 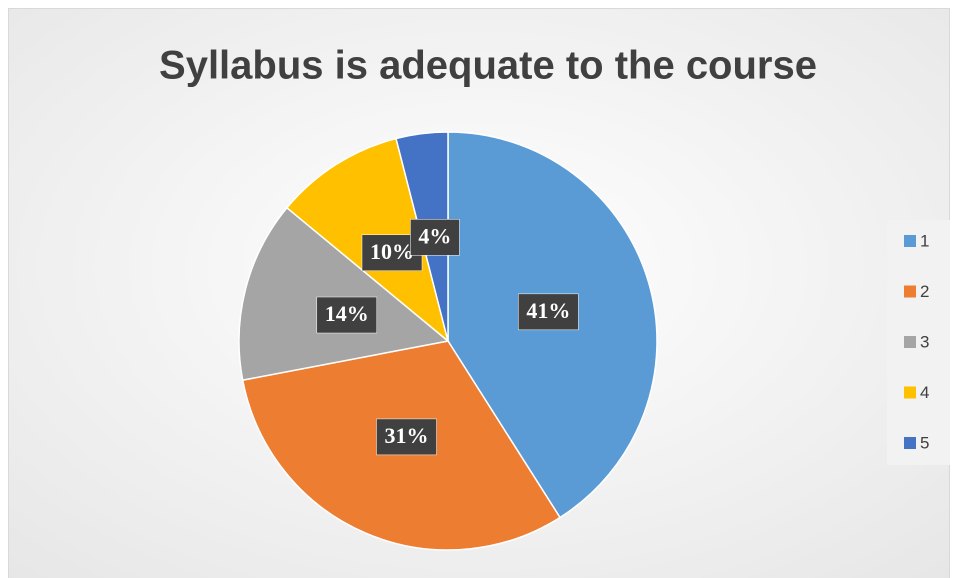 What do you see at coordinates (924, 341) in the screenshot?
I see `legend-label: 3` at bounding box center [924, 341].